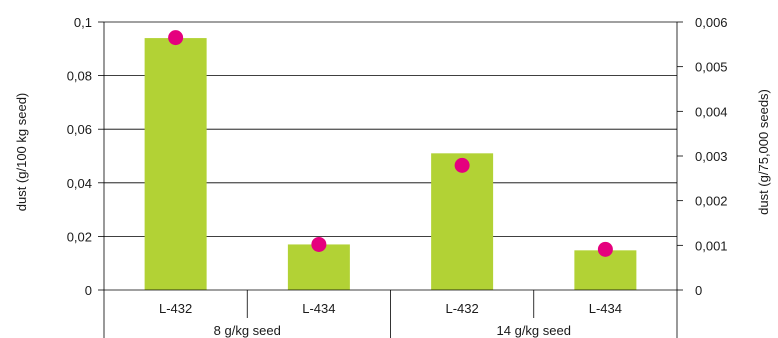 Image resolution: width=778 pixels, height=338 pixels. I want to click on right-y-tick-label: 0,006, so click(711, 22).